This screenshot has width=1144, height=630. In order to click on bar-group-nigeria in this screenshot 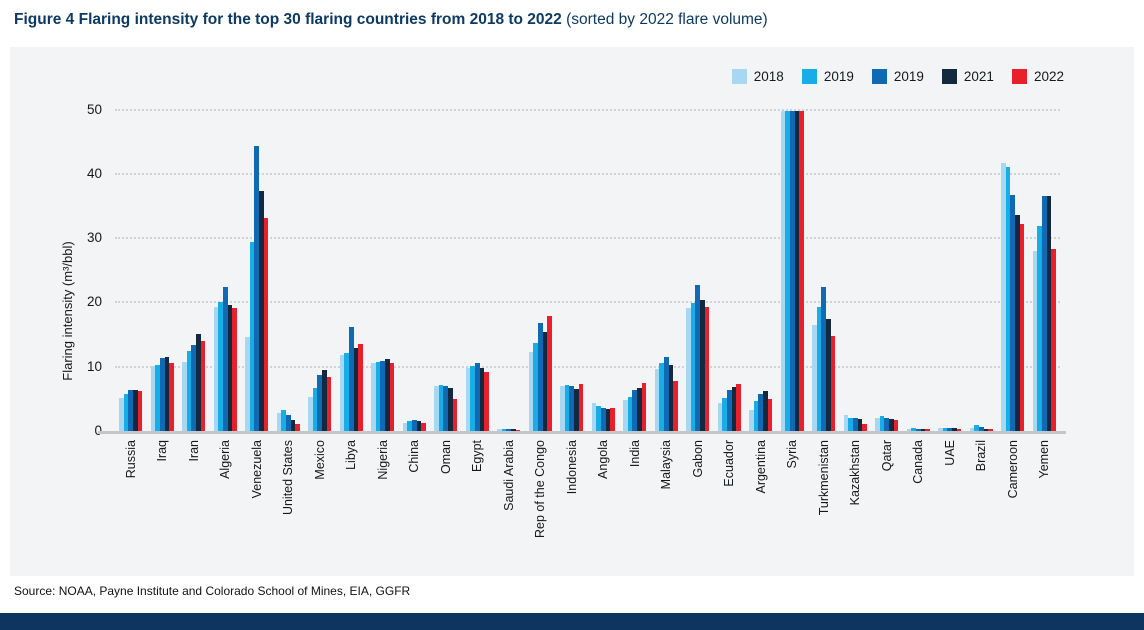, I will do `click(383, 271)`.